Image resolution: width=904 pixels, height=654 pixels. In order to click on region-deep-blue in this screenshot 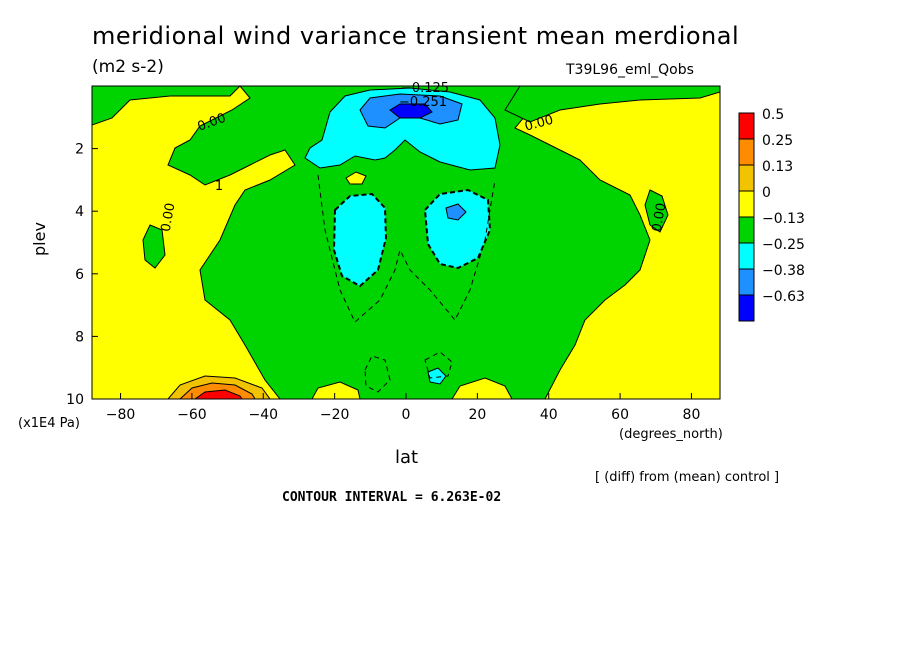, I will do `click(411, 111)`.